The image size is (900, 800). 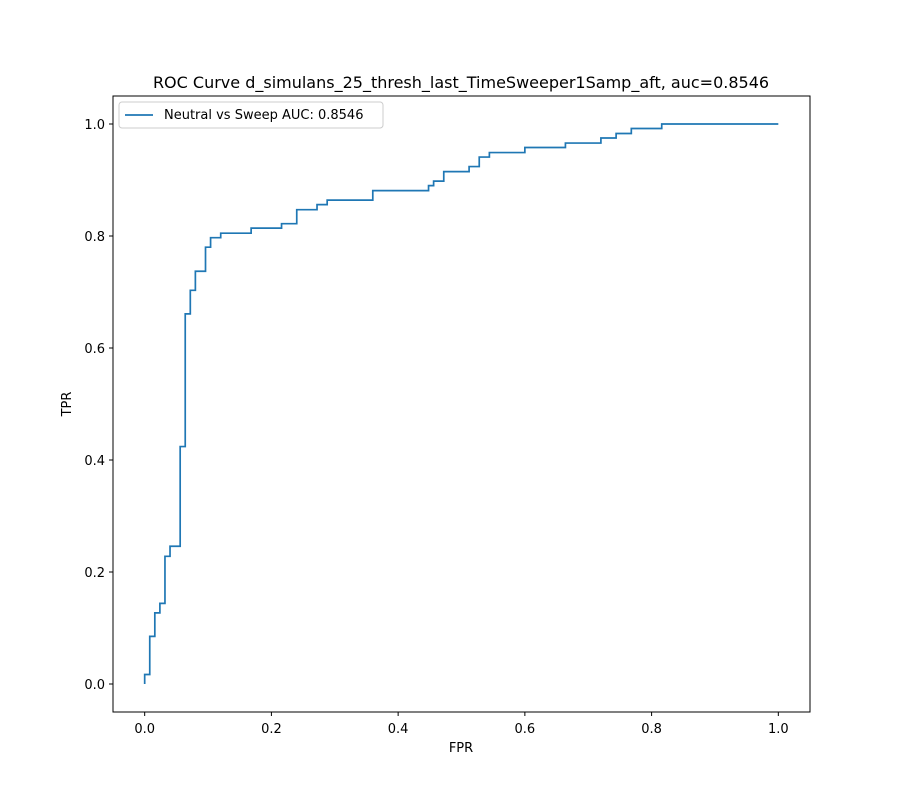 What do you see at coordinates (525, 729) in the screenshot?
I see `x-tick-label: 0.6` at bounding box center [525, 729].